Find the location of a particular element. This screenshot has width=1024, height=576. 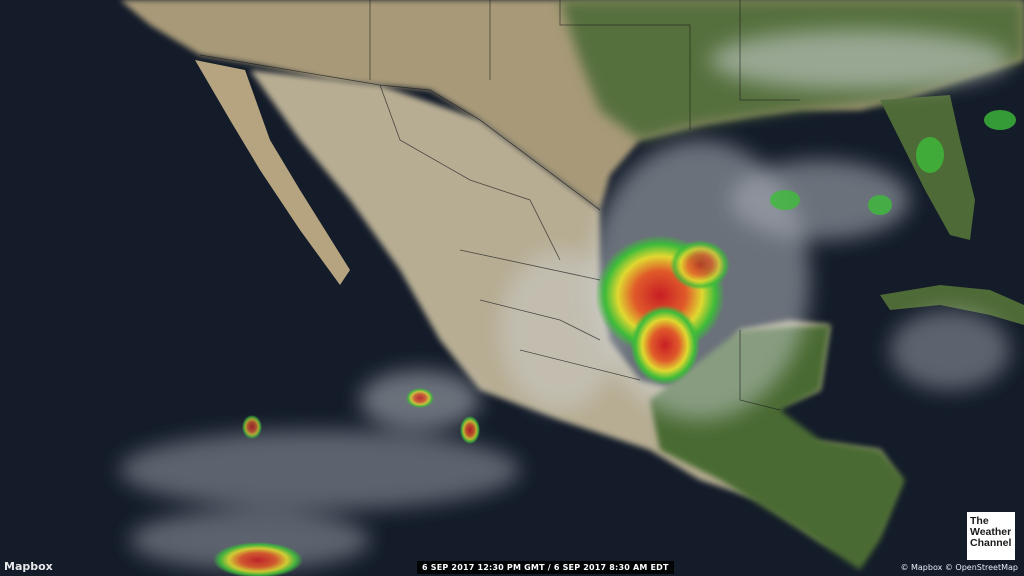

logo-line: Weather is located at coordinates (991, 532).